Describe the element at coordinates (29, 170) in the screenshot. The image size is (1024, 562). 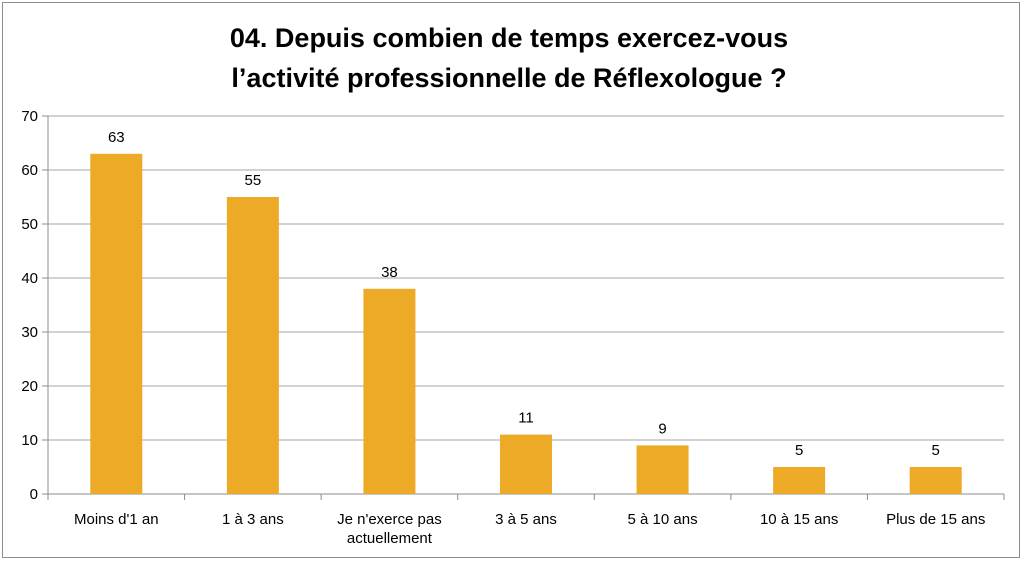
I see `y-tick-label: 60` at that location.